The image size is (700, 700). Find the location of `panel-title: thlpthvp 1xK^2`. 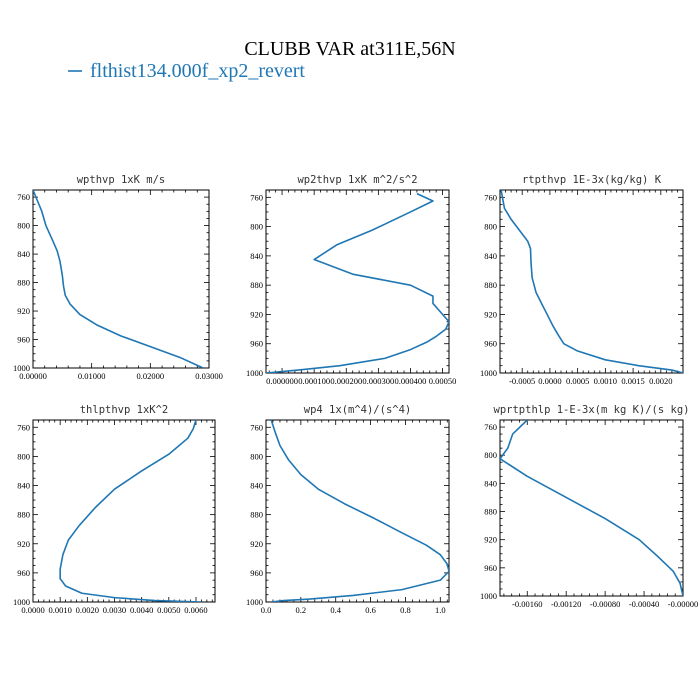

panel-title: thlpthvp 1xK^2 is located at coordinates (124, 410).